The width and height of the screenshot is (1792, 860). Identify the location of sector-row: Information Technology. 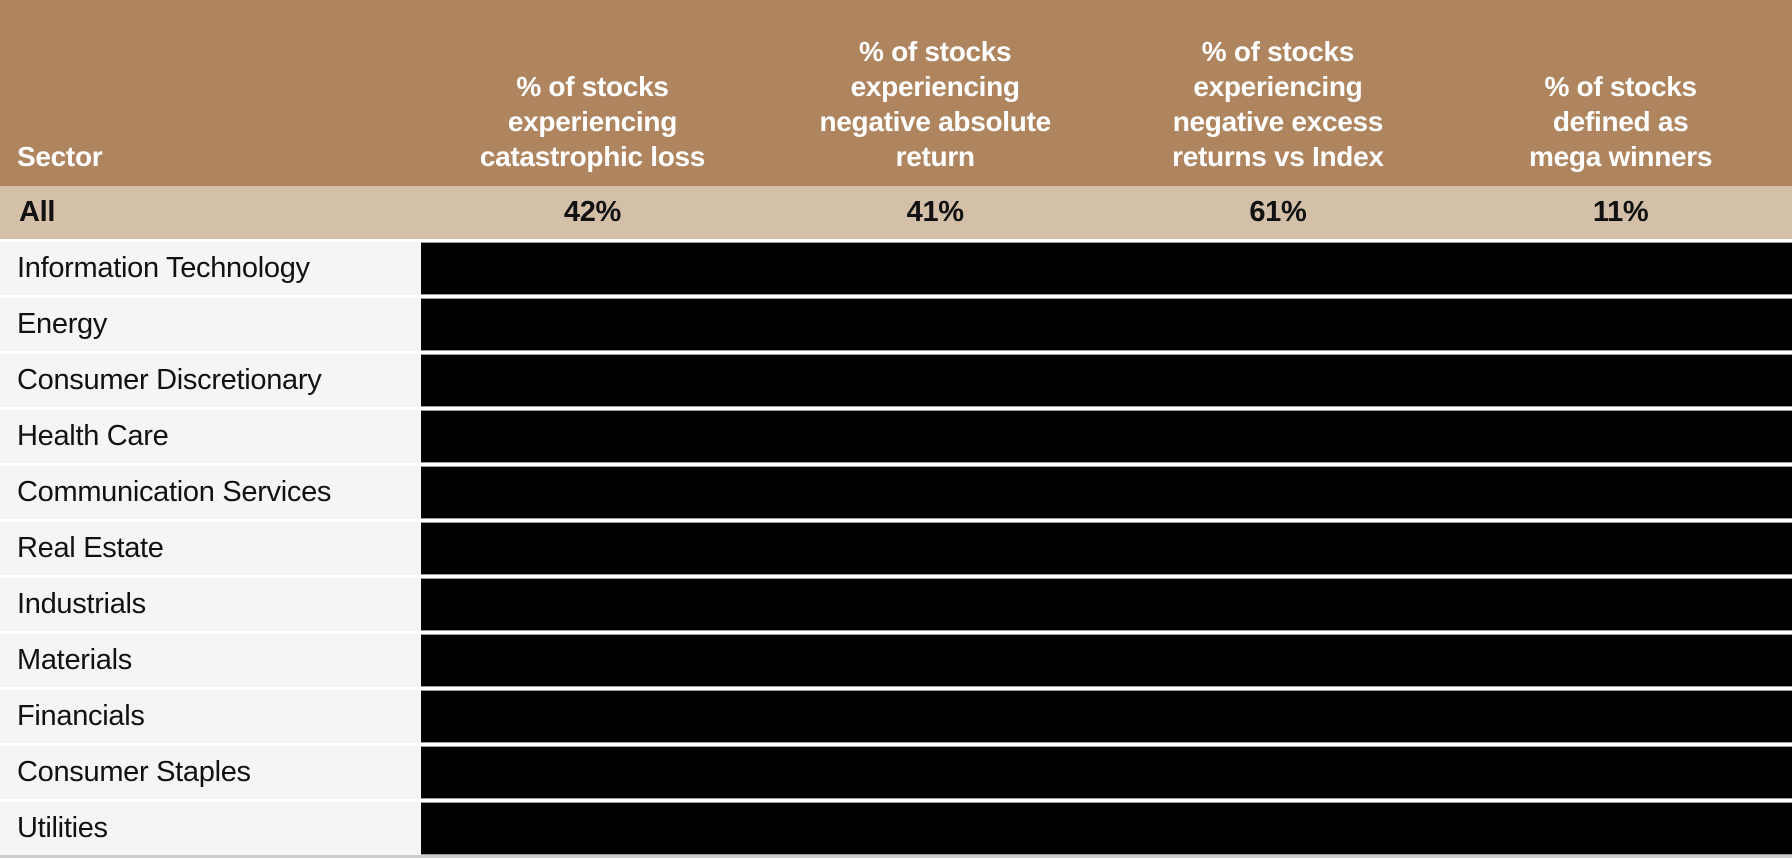
(896, 268).